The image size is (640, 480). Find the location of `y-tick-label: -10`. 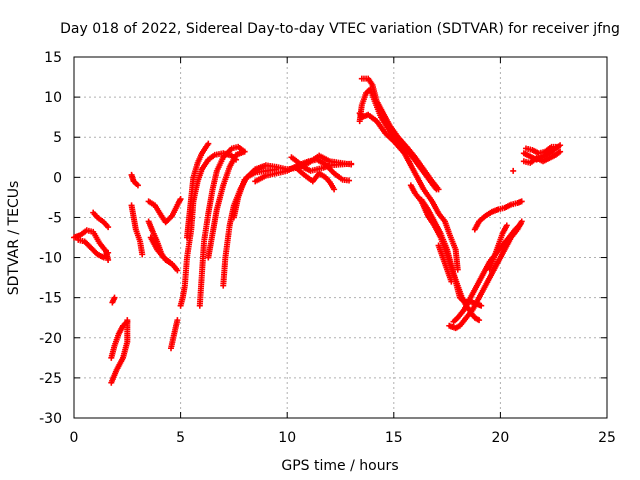

y-tick-label: -10 is located at coordinates (50, 259).